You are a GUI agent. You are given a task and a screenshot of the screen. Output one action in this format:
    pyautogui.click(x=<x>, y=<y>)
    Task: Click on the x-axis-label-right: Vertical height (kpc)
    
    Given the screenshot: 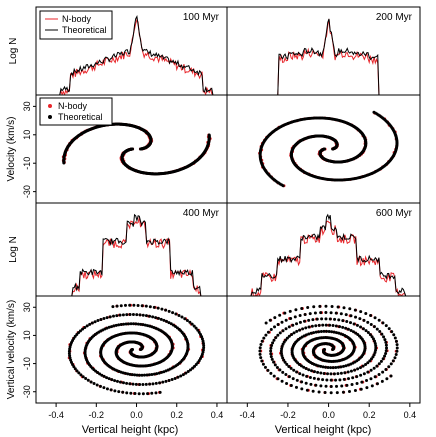 What is the action you would take?
    pyautogui.click(x=323, y=430)
    